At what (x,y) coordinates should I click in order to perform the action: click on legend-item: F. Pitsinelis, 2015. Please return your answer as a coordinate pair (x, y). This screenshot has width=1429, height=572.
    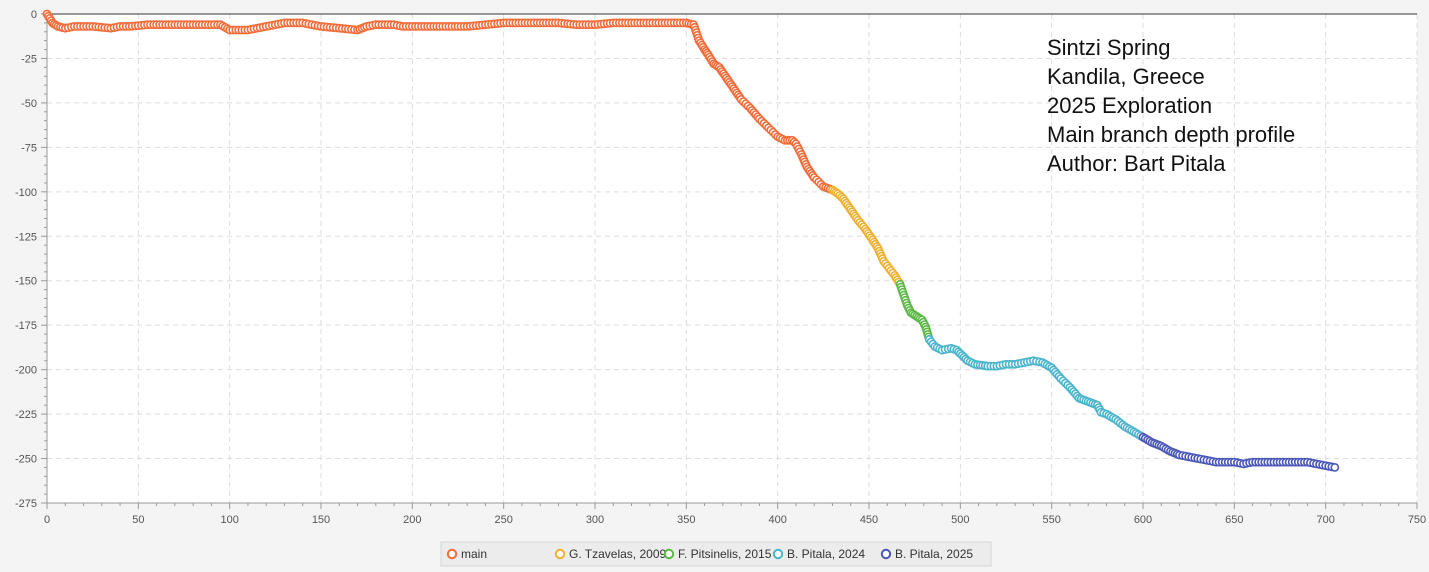
    Looking at the image, I should click on (717, 554).